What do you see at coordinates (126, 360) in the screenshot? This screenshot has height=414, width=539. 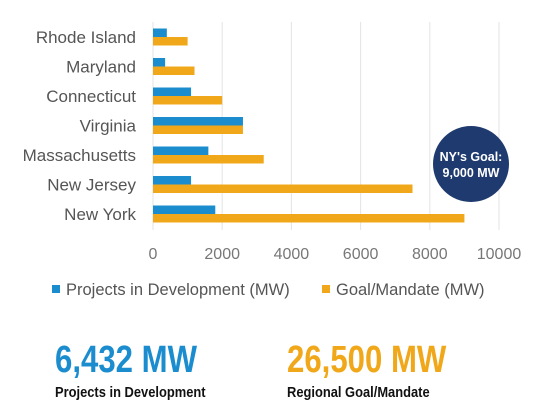 I see `stat-development-value: 6,432 MW` at bounding box center [126, 360].